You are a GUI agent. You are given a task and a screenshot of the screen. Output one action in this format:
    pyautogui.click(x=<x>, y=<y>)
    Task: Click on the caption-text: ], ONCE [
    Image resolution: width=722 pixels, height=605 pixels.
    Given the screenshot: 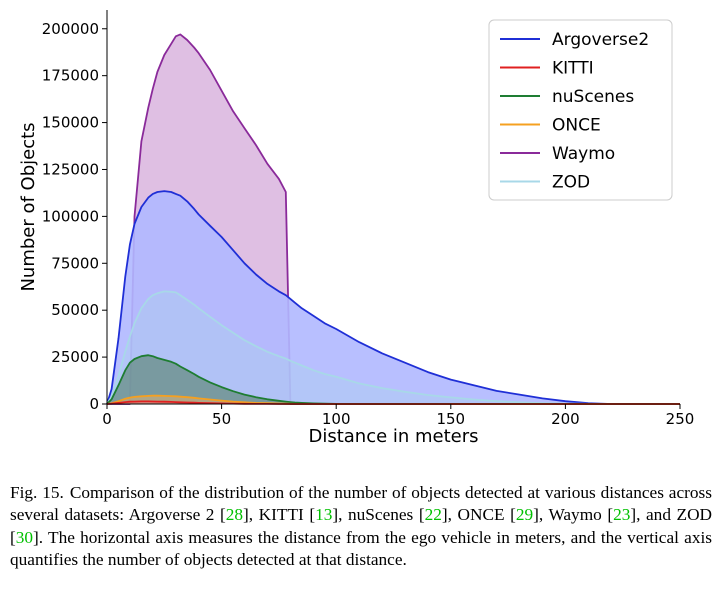 What is the action you would take?
    pyautogui.click(x=478, y=515)
    